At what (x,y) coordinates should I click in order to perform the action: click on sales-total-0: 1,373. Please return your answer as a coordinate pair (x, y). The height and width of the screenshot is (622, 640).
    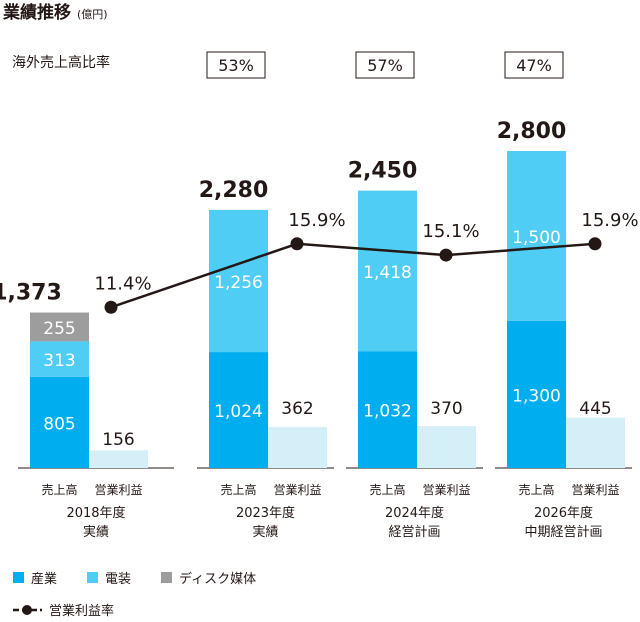
    Looking at the image, I should click on (31, 293).